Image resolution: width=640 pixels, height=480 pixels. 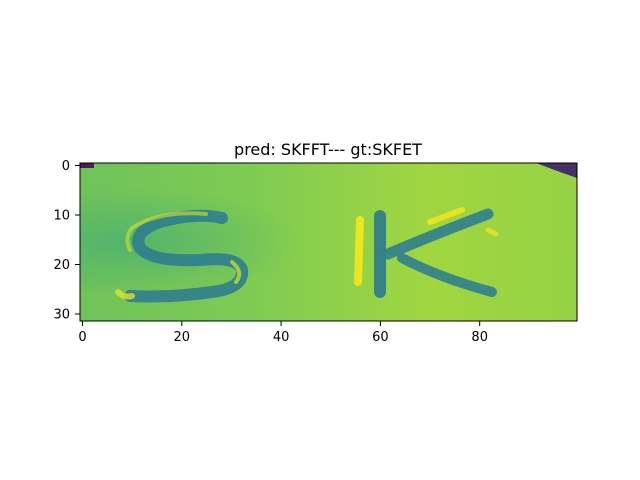 I want to click on letter-k, so click(x=426, y=252).